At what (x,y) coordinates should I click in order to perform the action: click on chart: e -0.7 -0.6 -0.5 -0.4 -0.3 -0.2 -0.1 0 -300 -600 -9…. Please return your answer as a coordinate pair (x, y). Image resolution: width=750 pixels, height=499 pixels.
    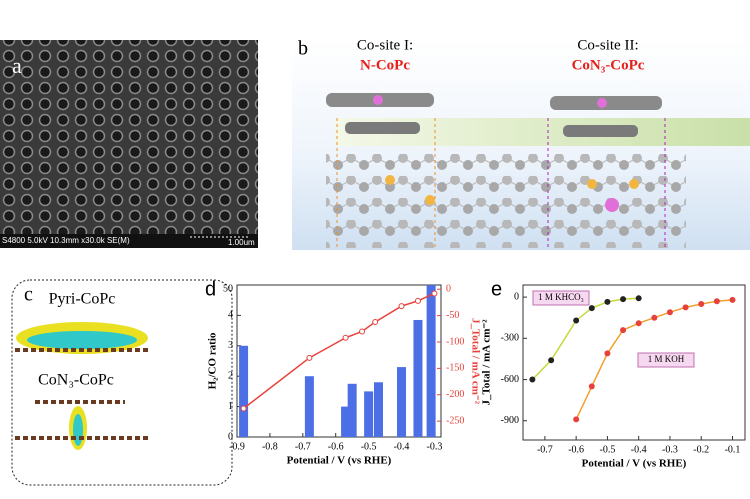
    Looking at the image, I should click on (613, 374).